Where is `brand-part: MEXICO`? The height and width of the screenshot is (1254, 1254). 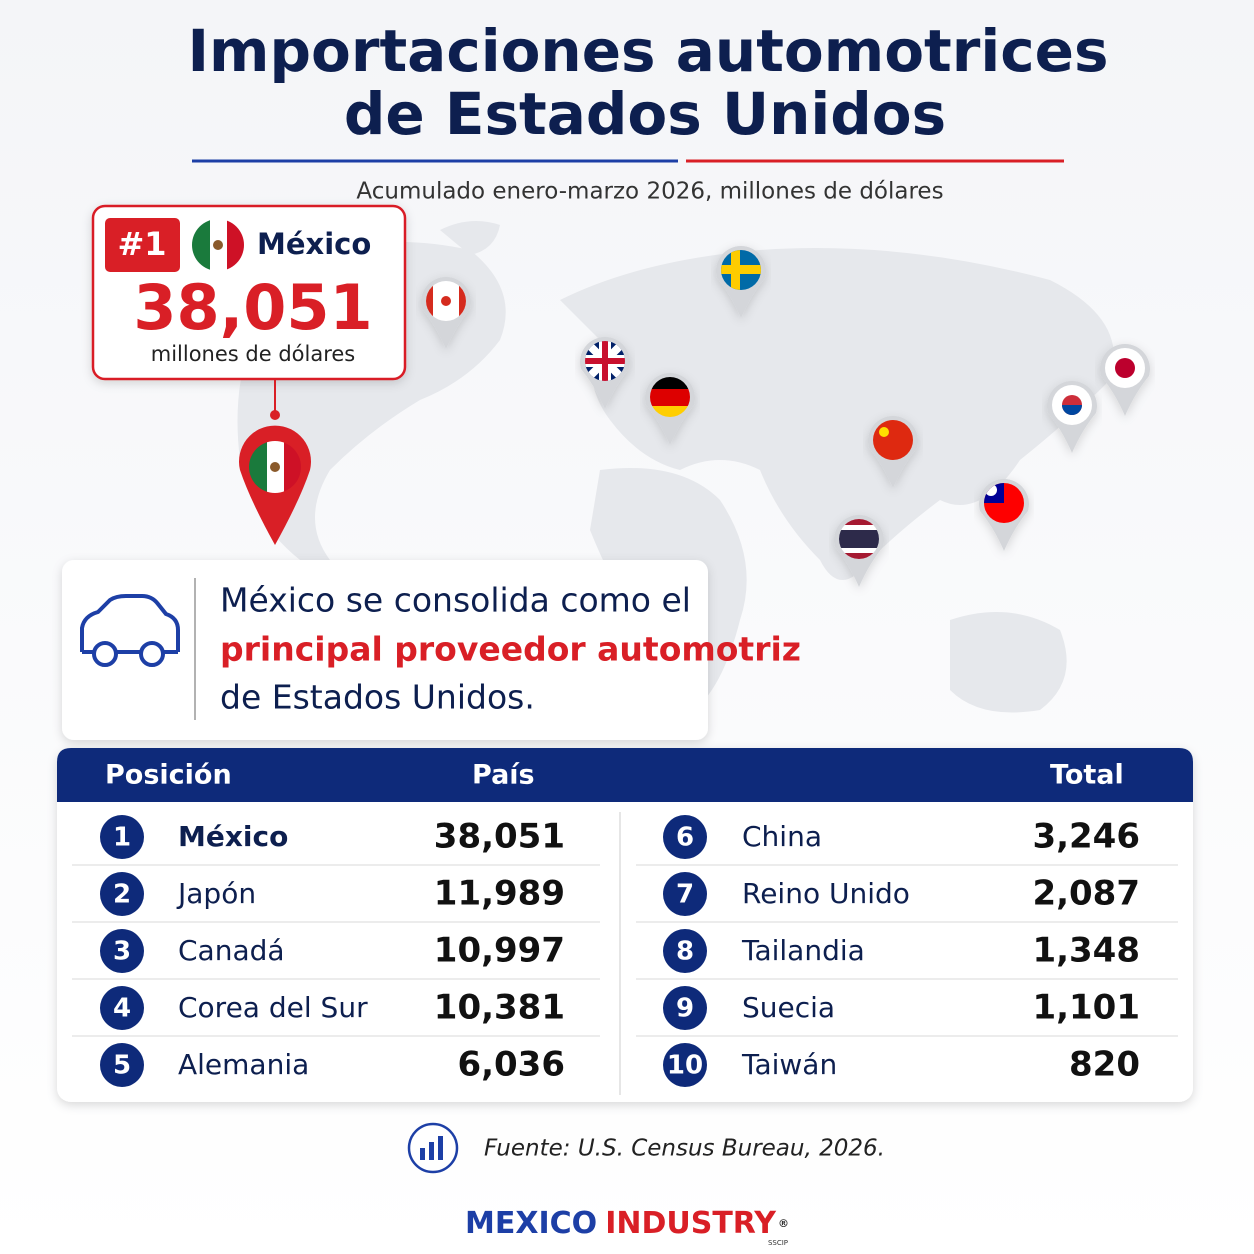
brand-part: MEXICO is located at coordinates (531, 1223).